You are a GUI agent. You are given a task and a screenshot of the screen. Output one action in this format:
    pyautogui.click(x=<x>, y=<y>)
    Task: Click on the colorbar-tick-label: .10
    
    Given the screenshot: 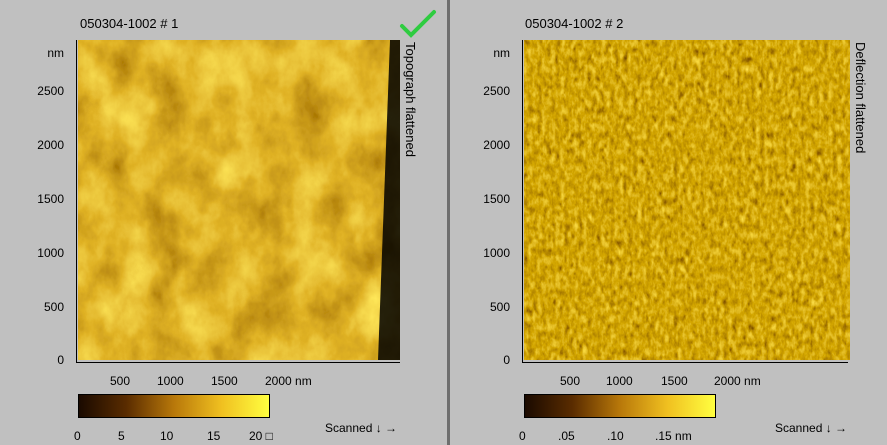 What is the action you would take?
    pyautogui.click(x=615, y=436)
    